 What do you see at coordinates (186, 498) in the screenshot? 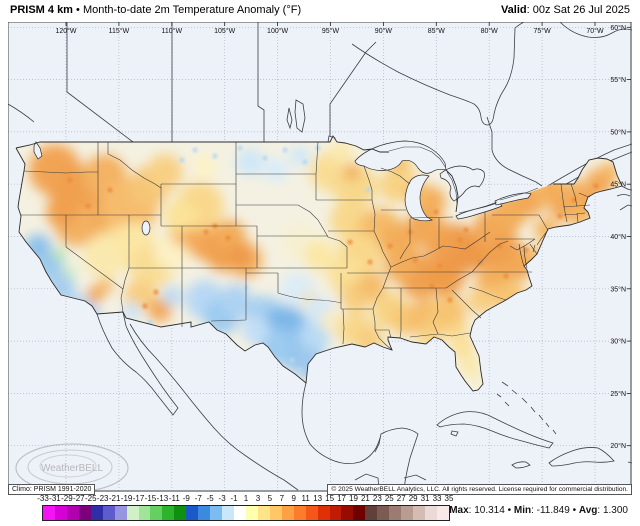
I see `colorbar-tick: -9` at bounding box center [186, 498].